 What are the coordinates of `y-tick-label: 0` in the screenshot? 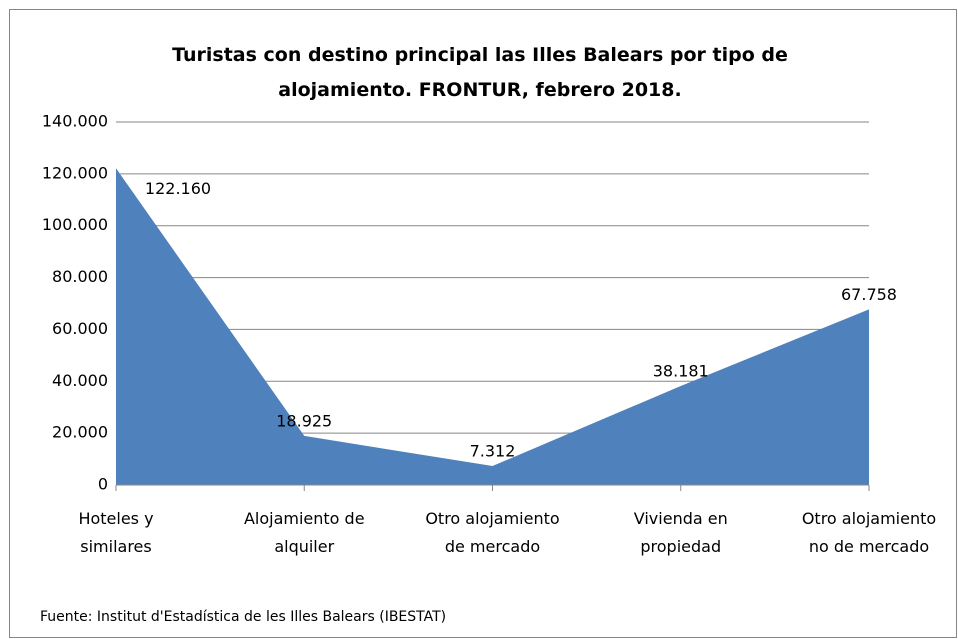 It's located at (103, 484).